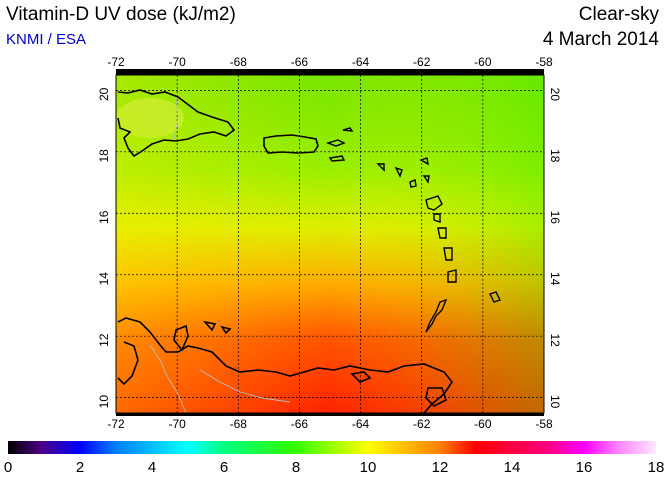 Image resolution: width=665 pixels, height=480 pixels. Describe the element at coordinates (422, 62) in the screenshot. I see `lon-tick-top: -62` at that location.